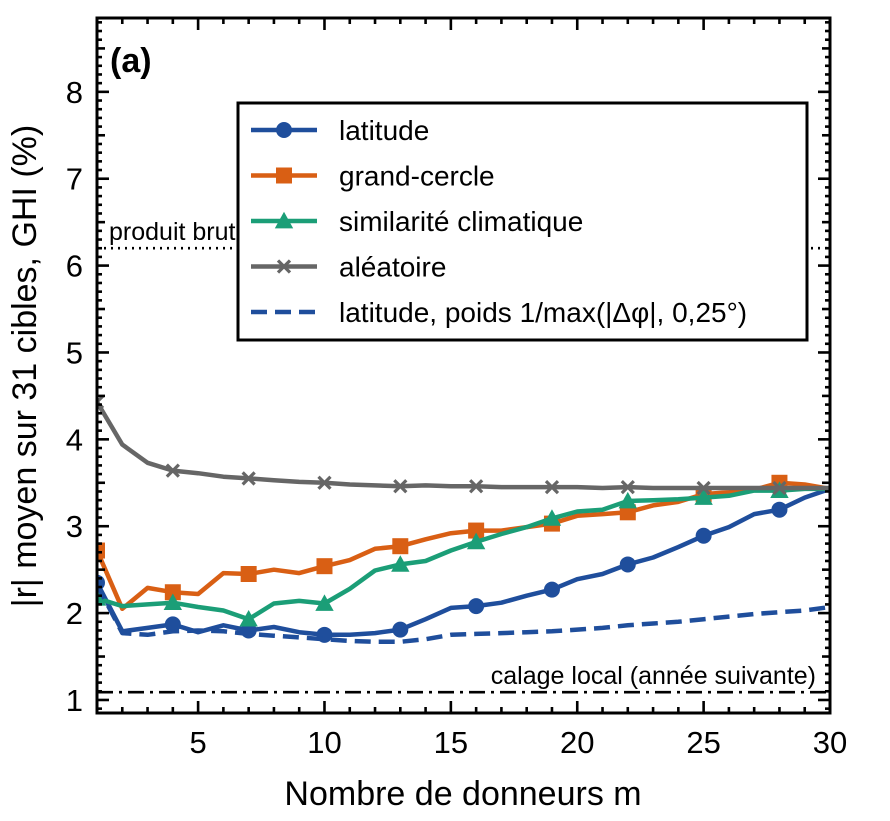 Image resolution: width=890 pixels, height=821 pixels. What do you see at coordinates (74, 526) in the screenshot?
I see `y-tick-label: 3` at bounding box center [74, 526].